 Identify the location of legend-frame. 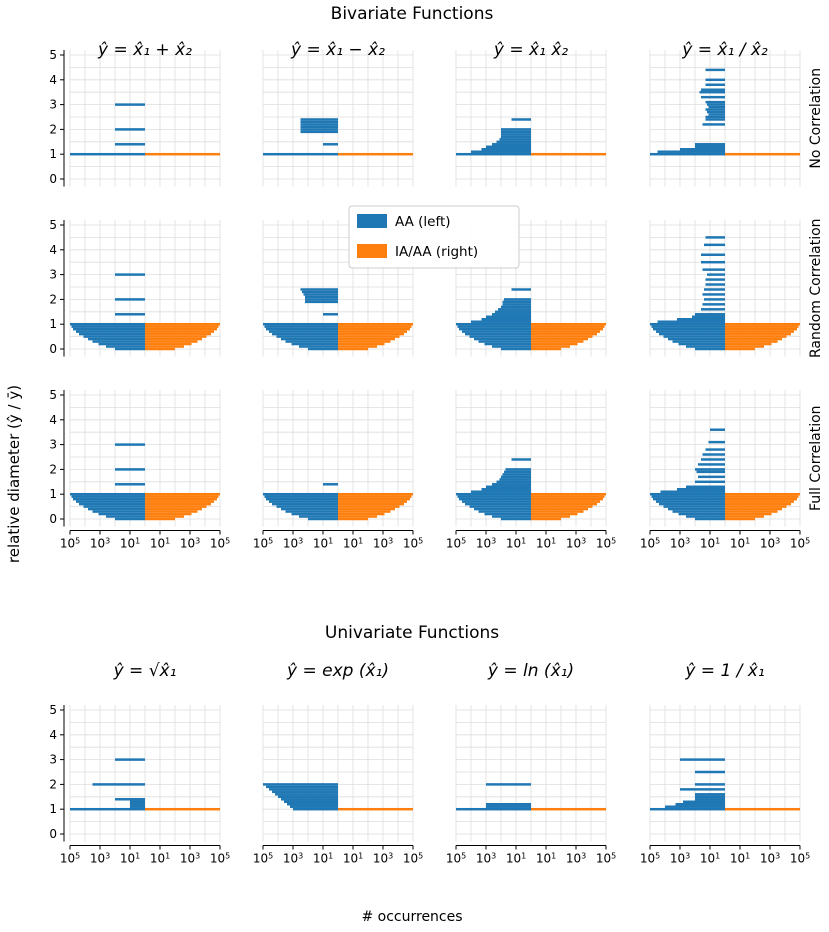
(434, 237).